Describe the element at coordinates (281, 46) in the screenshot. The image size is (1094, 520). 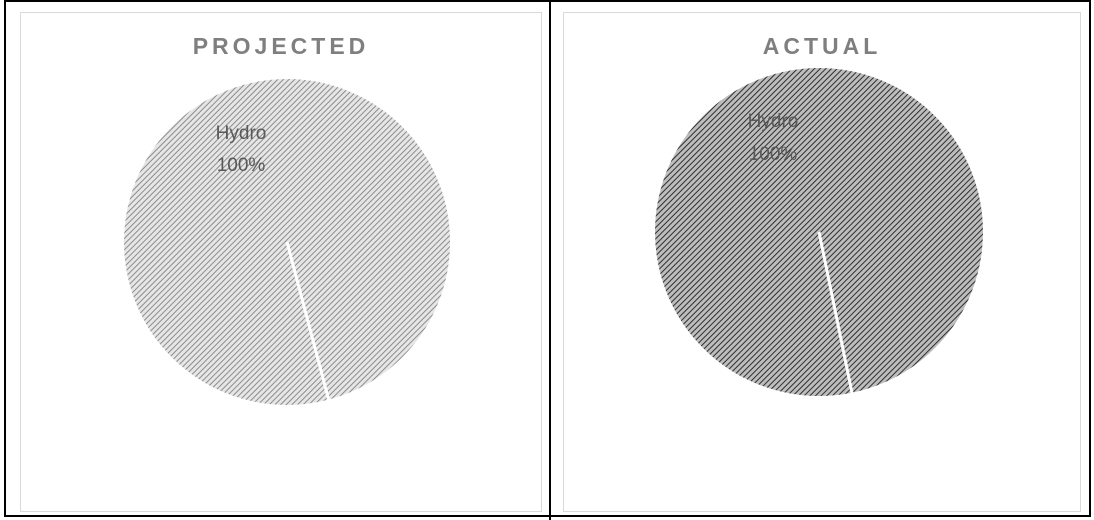
I see `chart-title-projected: PROJECTED` at that location.